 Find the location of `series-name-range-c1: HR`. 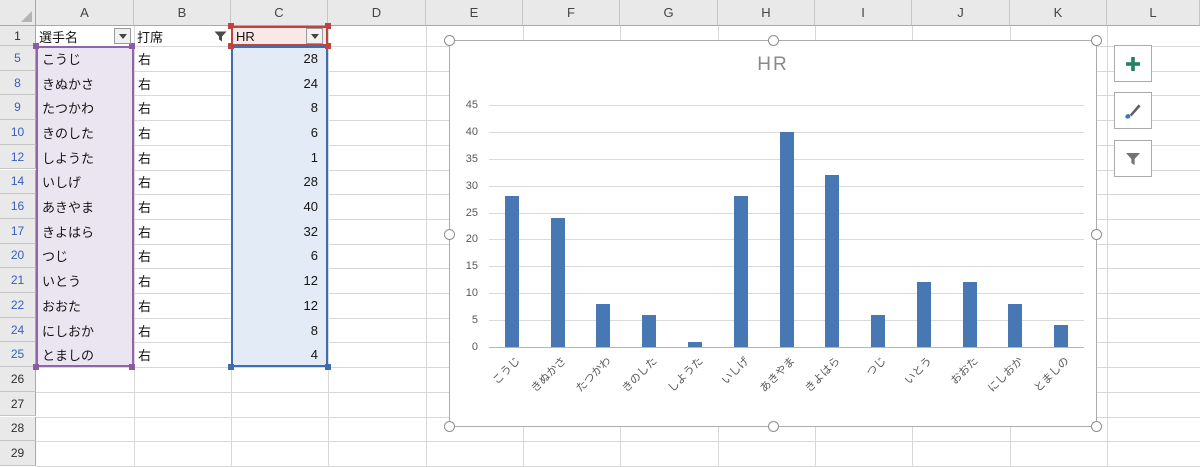

series-name-range-c1: HR is located at coordinates (279, 36).